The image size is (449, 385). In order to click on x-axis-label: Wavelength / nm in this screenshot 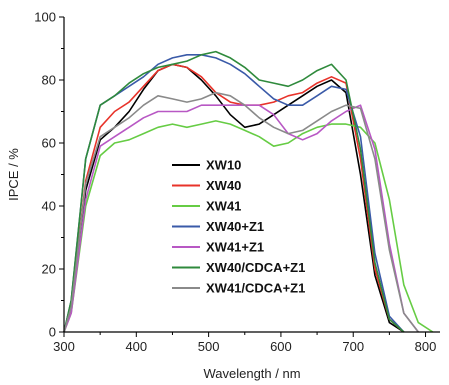, I will do `click(251, 373)`.